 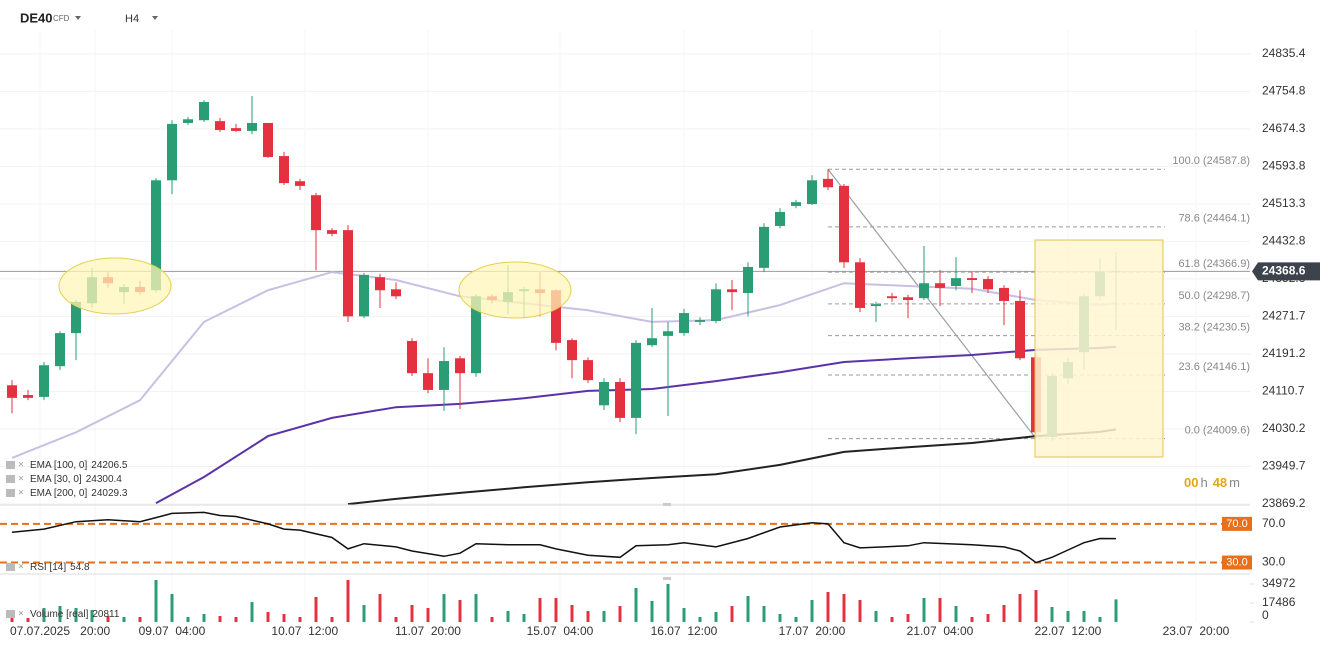 What do you see at coordinates (104, 479) in the screenshot?
I see `legend-value: 24300.4` at bounding box center [104, 479].